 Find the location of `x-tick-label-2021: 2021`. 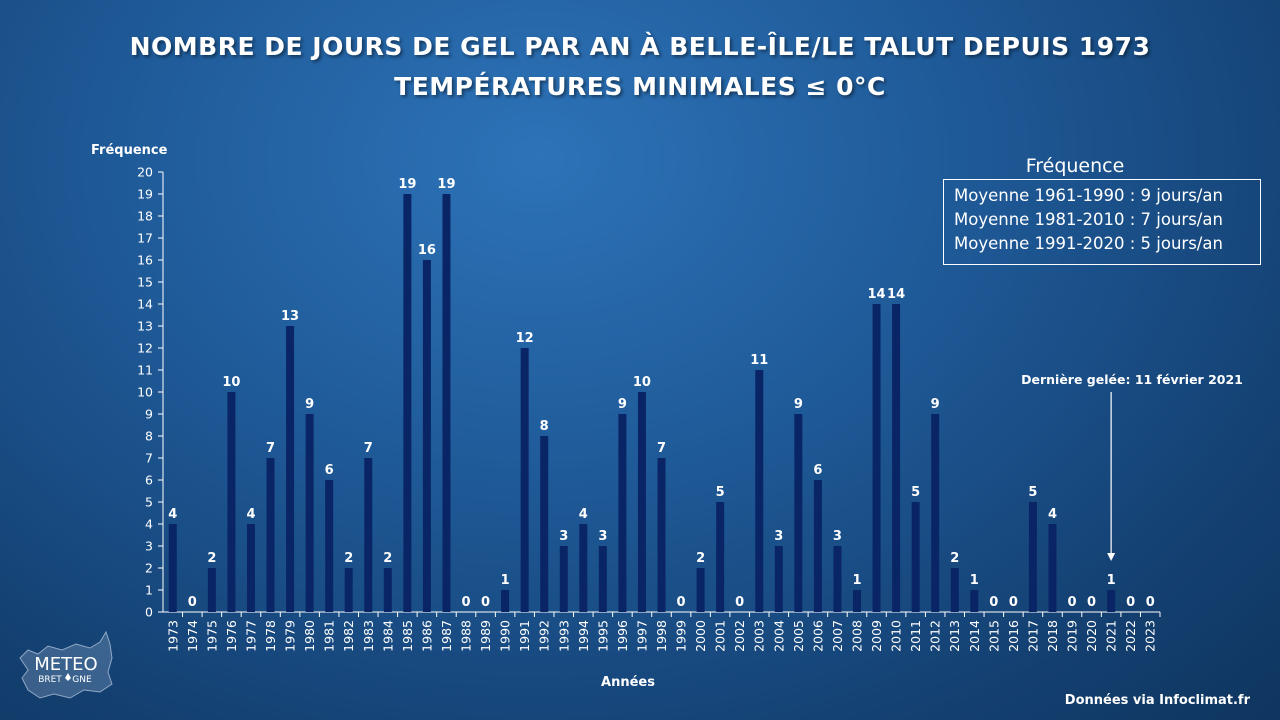

x-tick-label-2021: 2021 is located at coordinates (1111, 636).